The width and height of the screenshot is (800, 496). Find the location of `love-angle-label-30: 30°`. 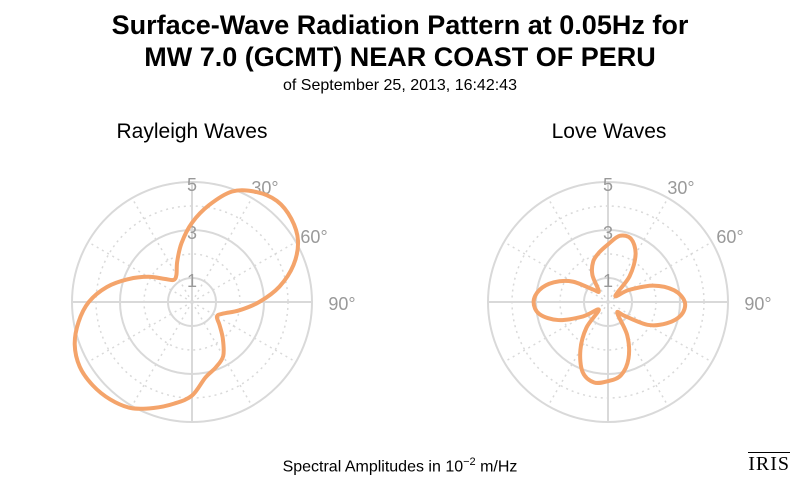

love-angle-label-30: 30° is located at coordinates (680, 188).